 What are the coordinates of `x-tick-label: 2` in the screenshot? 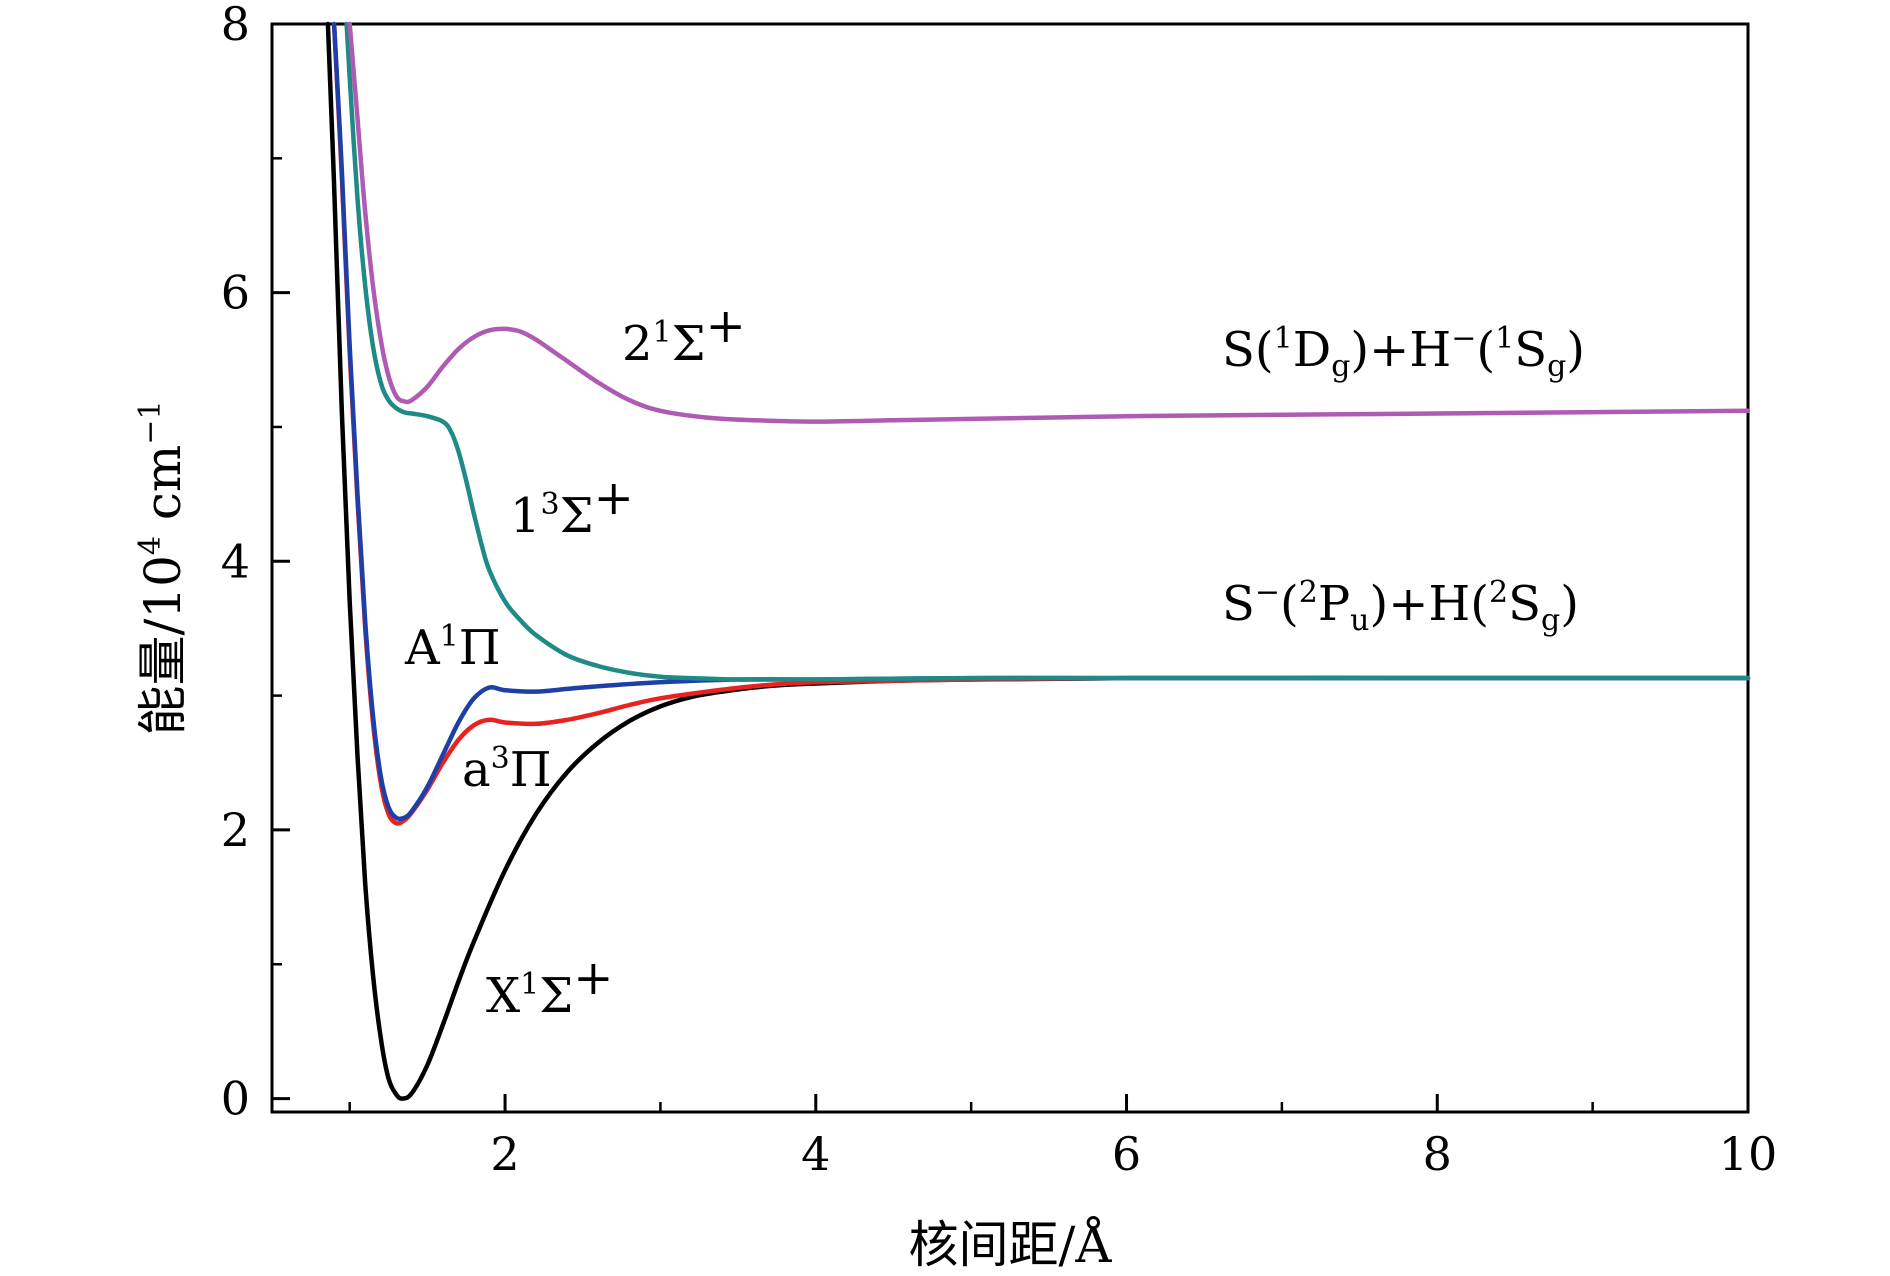 It's located at (504, 1154).